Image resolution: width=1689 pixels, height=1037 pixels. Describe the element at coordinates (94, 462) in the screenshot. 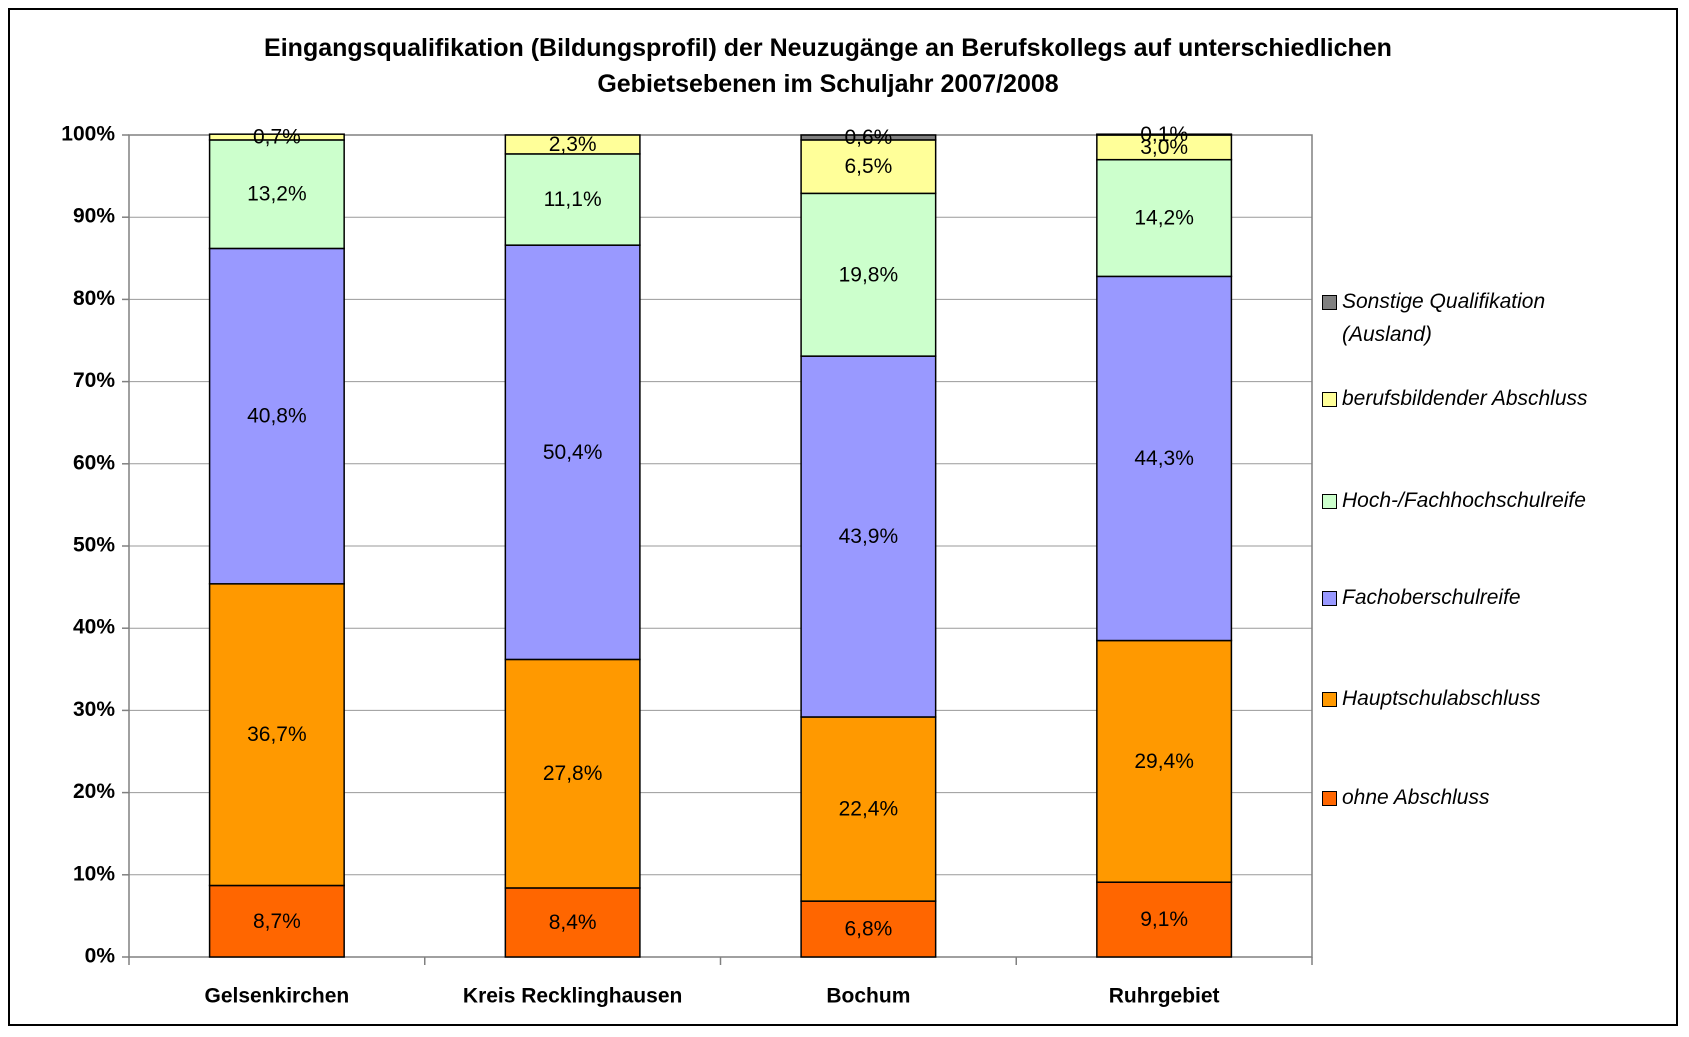

I see `y-tick-label: 60%` at that location.